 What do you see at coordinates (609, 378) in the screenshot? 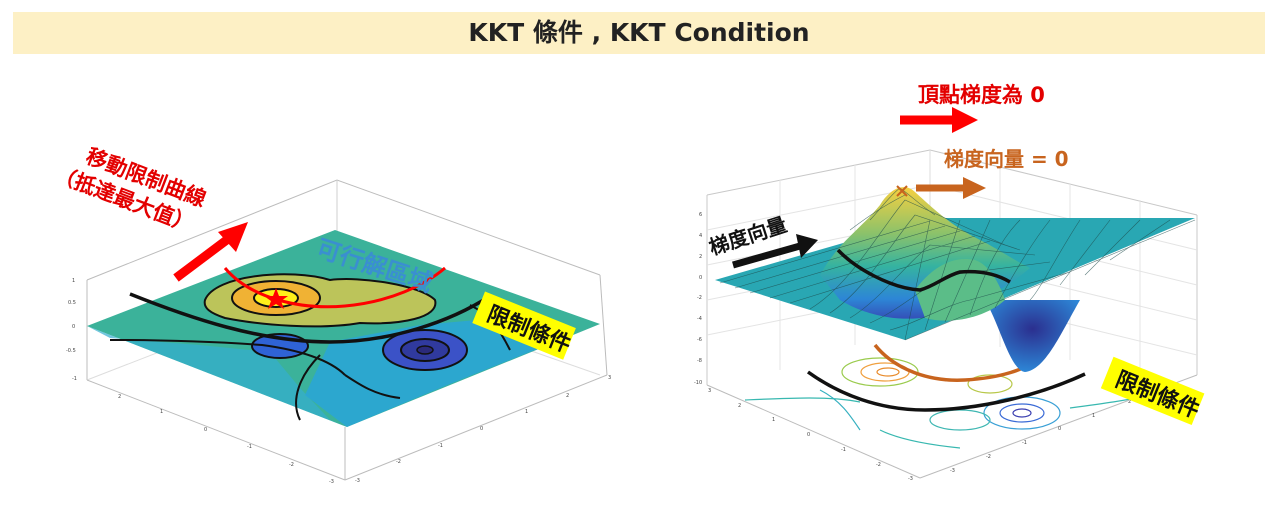
I see `y-tick: 3` at bounding box center [609, 378].